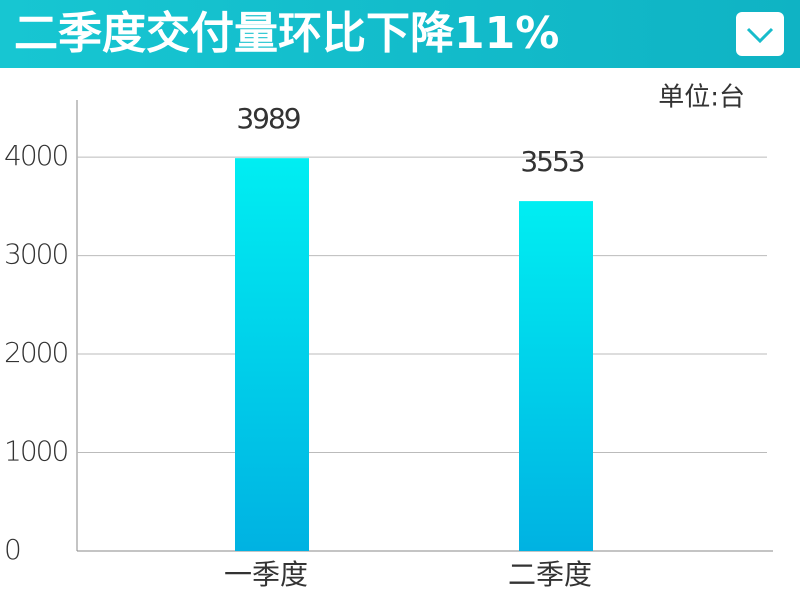 Image resolution: width=800 pixels, height=600 pixels. I want to click on unit-label: 单位:台, so click(701, 98).